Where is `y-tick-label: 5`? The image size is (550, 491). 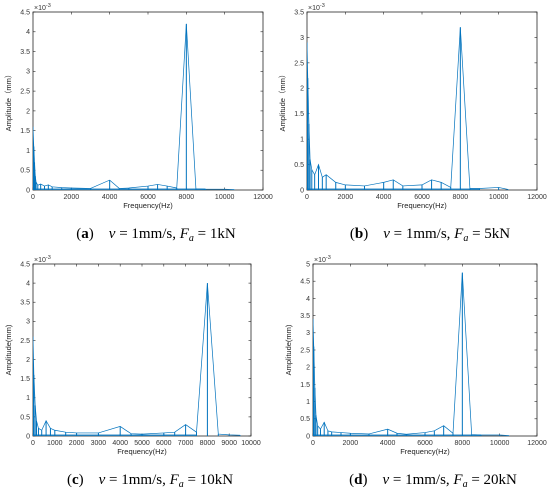
y-tick-label: 5 is located at coordinates (308, 264).